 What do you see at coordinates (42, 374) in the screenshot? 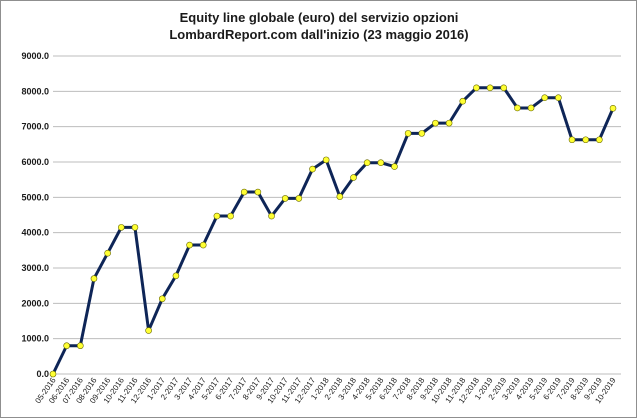
I see `y-tick-label: 0.0` at bounding box center [42, 374].